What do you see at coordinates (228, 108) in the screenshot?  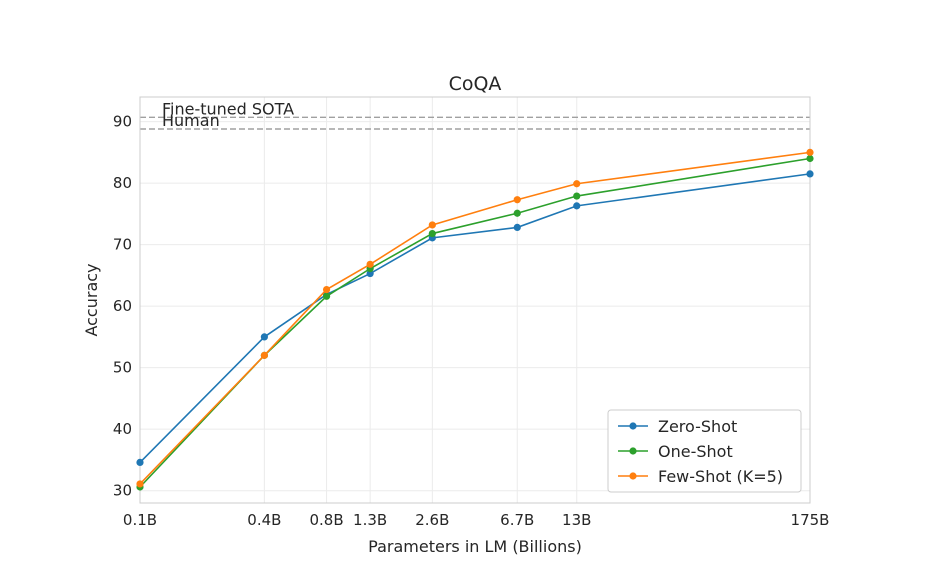 I see `reference-label-fine-tuned-sota: Fine-tuned SOTA` at bounding box center [228, 108].